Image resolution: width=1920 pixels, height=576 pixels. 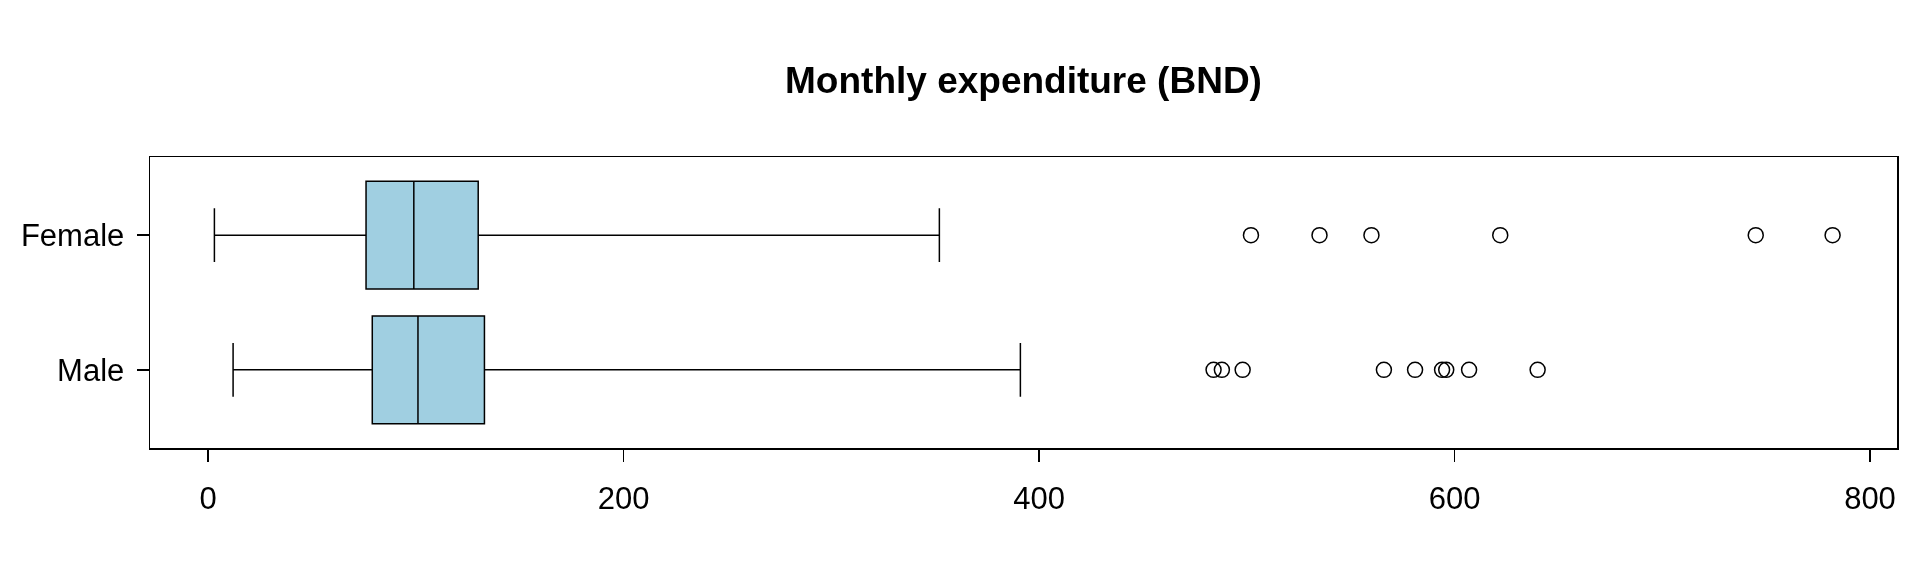 What do you see at coordinates (1454, 498) in the screenshot?
I see `x-tick-label: 600` at bounding box center [1454, 498].